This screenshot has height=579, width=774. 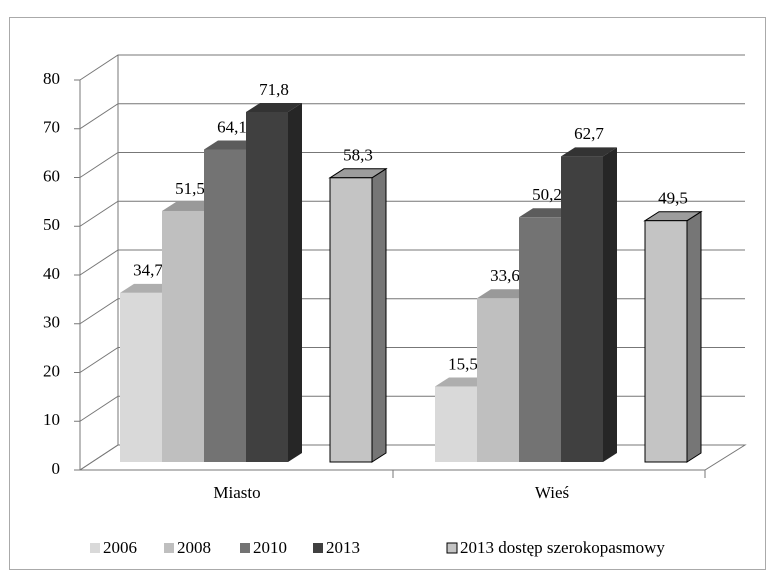 I want to click on y-tick-label: 50, so click(x=51, y=224).